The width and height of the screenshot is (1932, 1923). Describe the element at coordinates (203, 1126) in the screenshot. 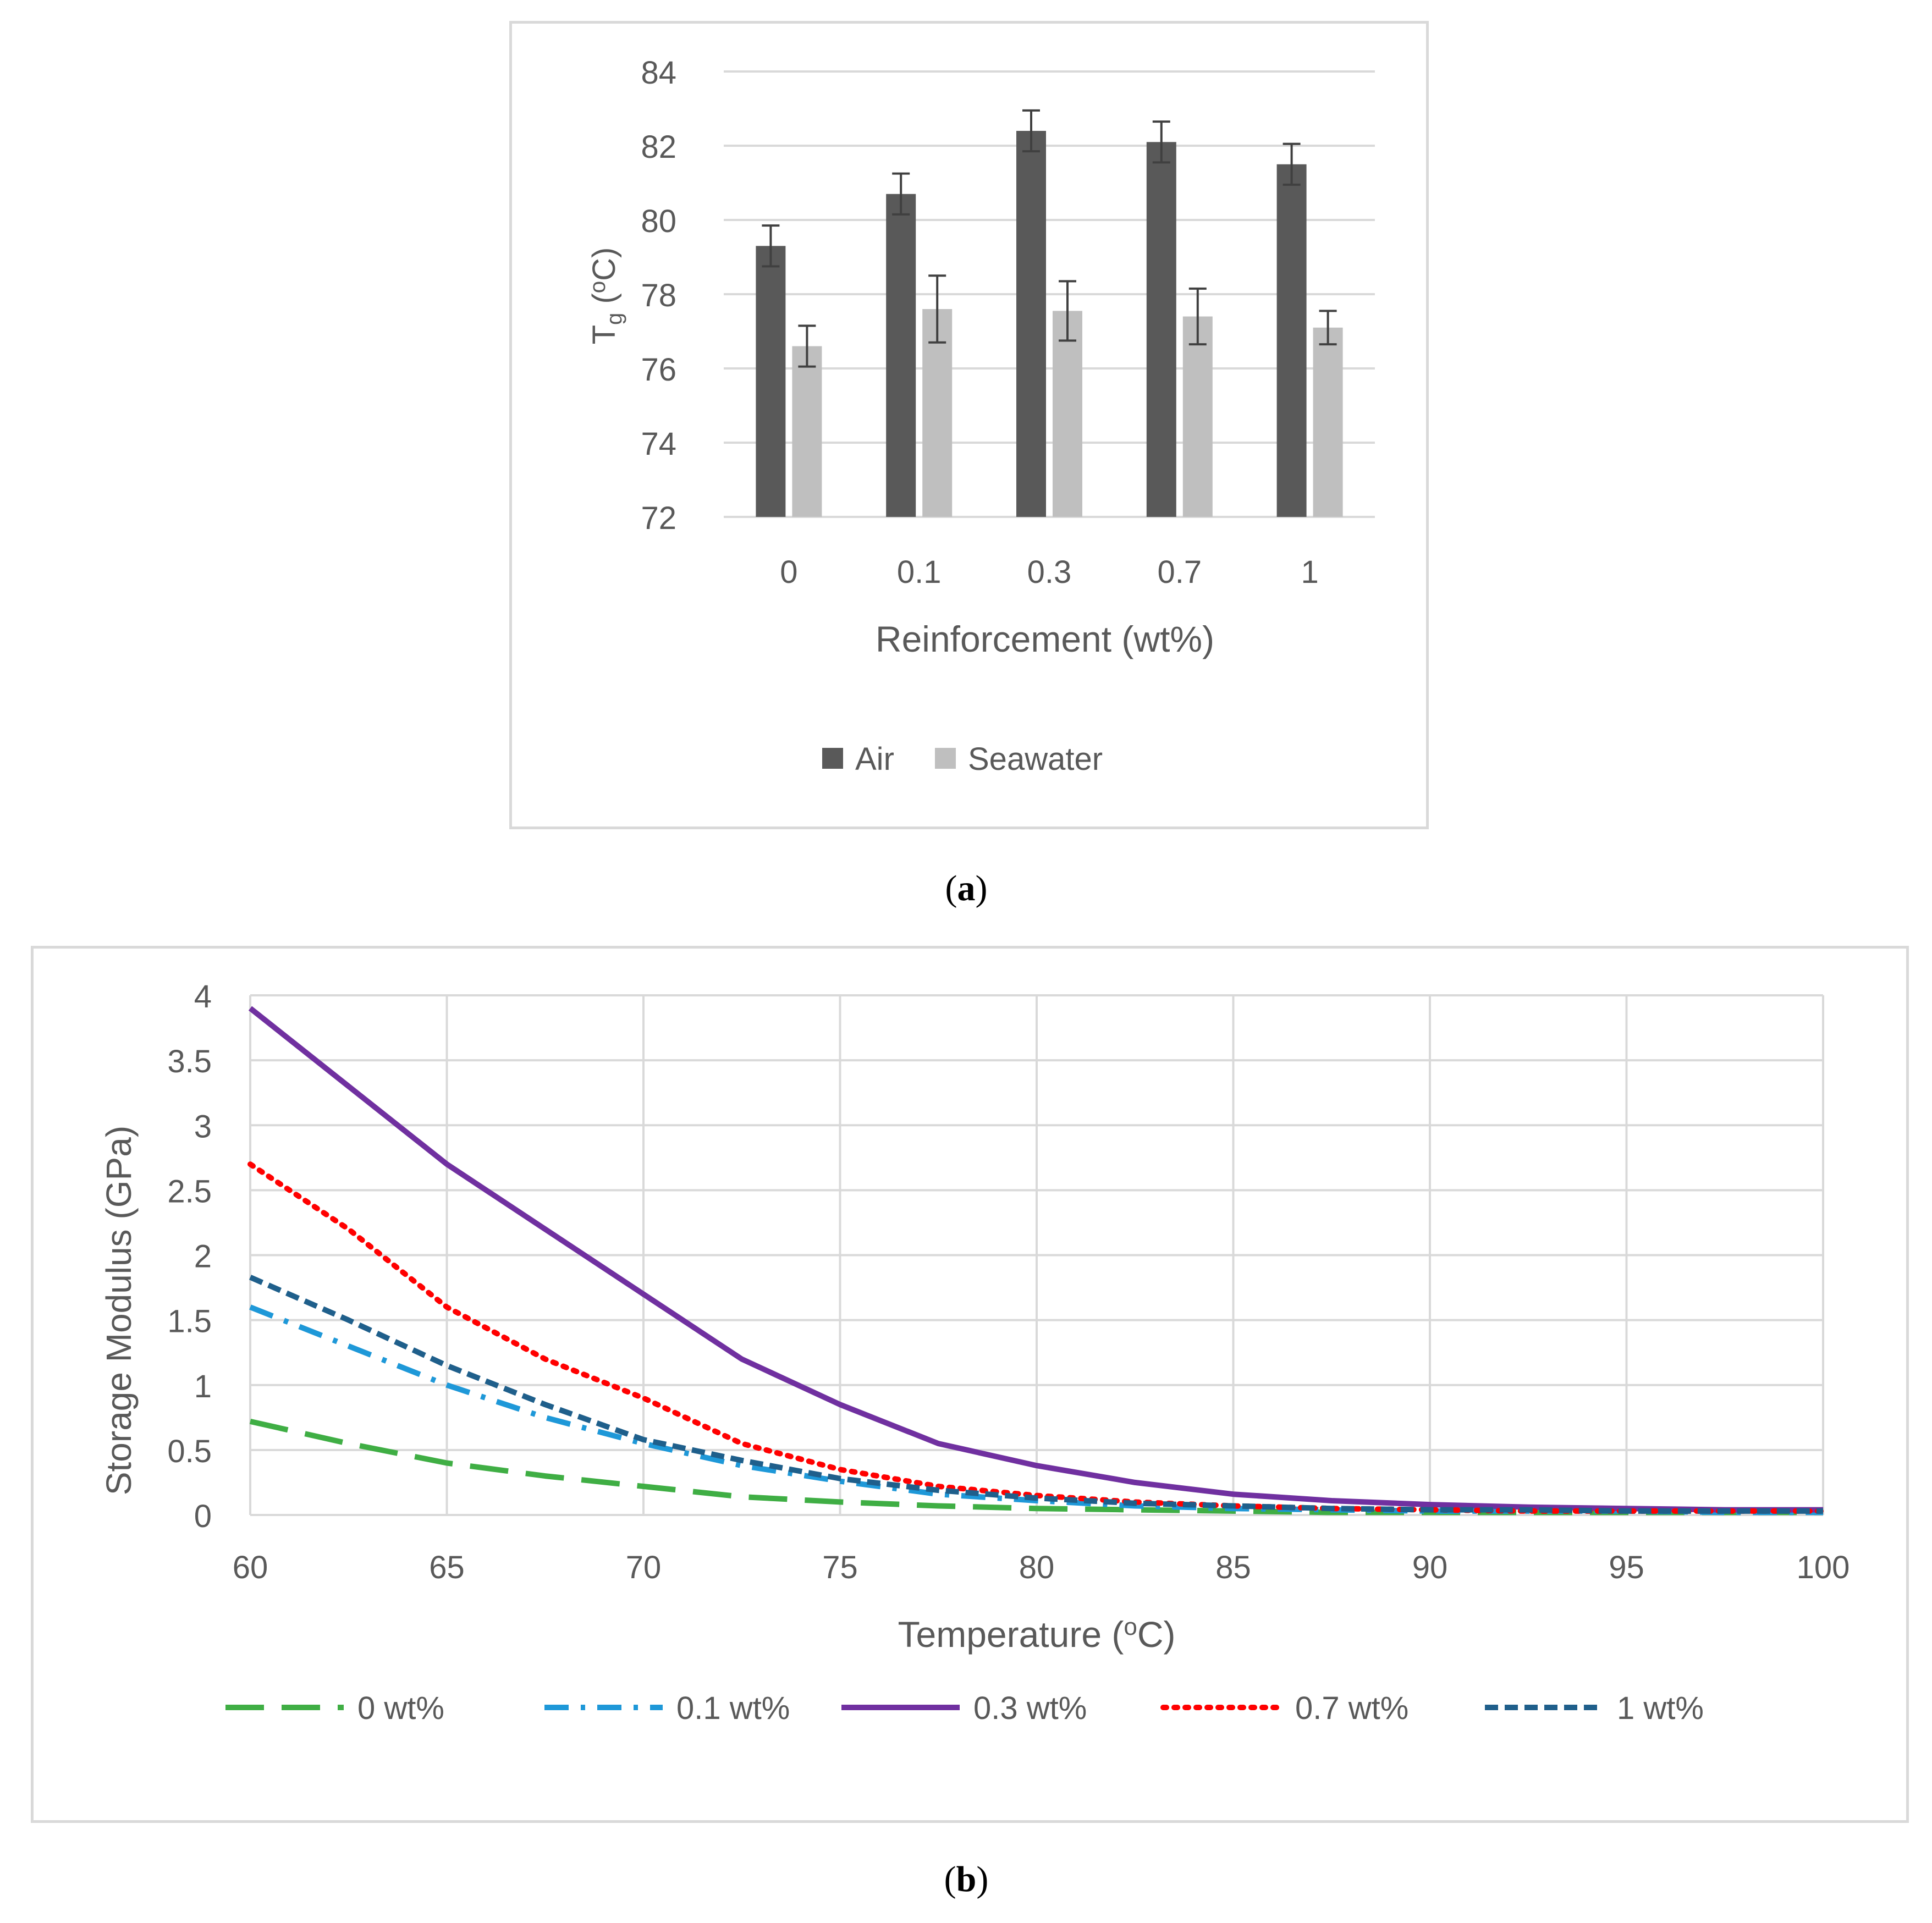

I see `line-chart-y-tick-label: 3` at that location.